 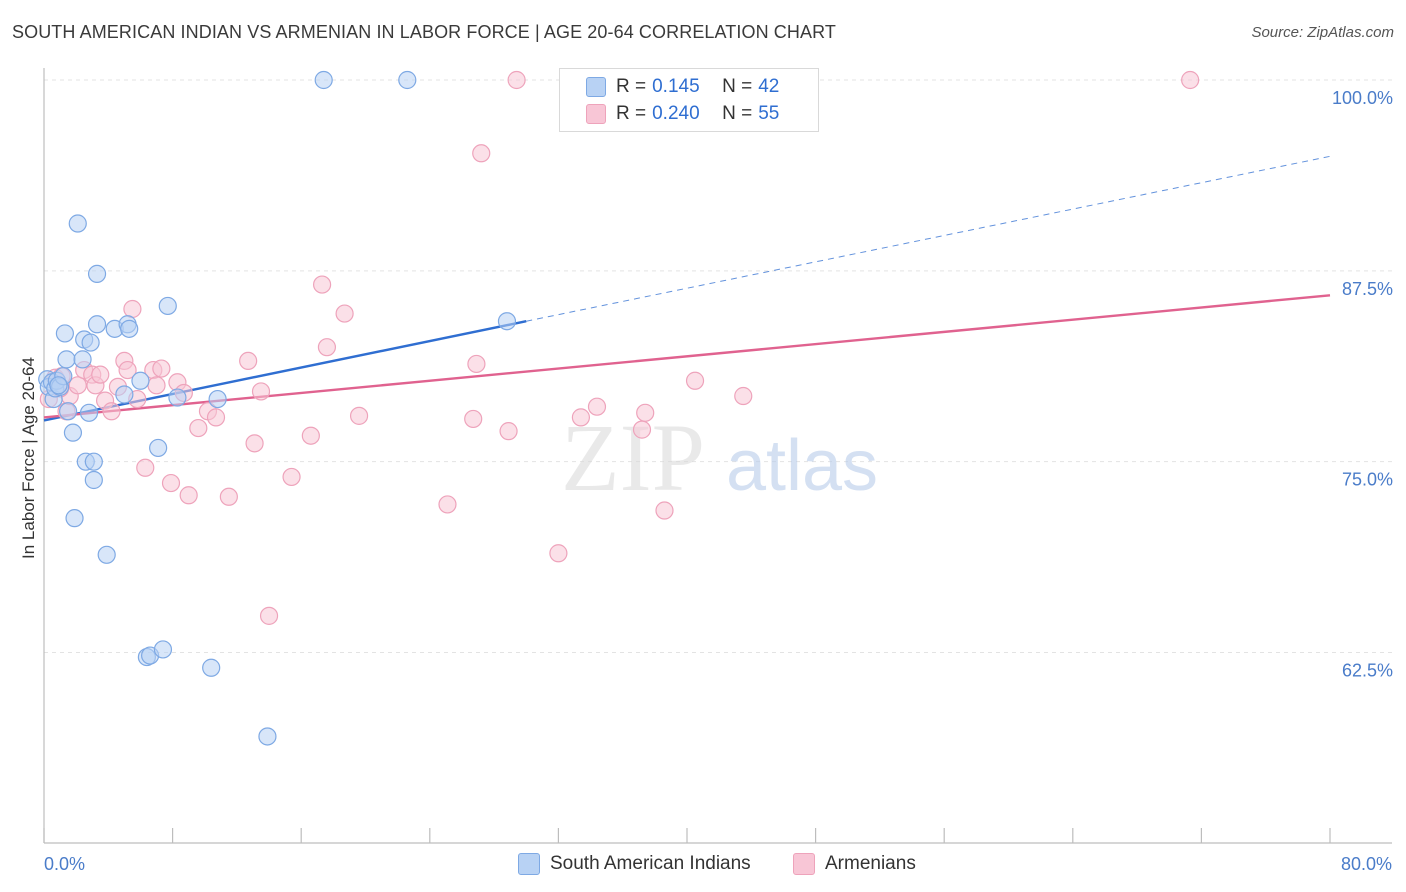 I want to click on legend-row-pink: R = 0.240 N = 55, so click(x=682, y=114).